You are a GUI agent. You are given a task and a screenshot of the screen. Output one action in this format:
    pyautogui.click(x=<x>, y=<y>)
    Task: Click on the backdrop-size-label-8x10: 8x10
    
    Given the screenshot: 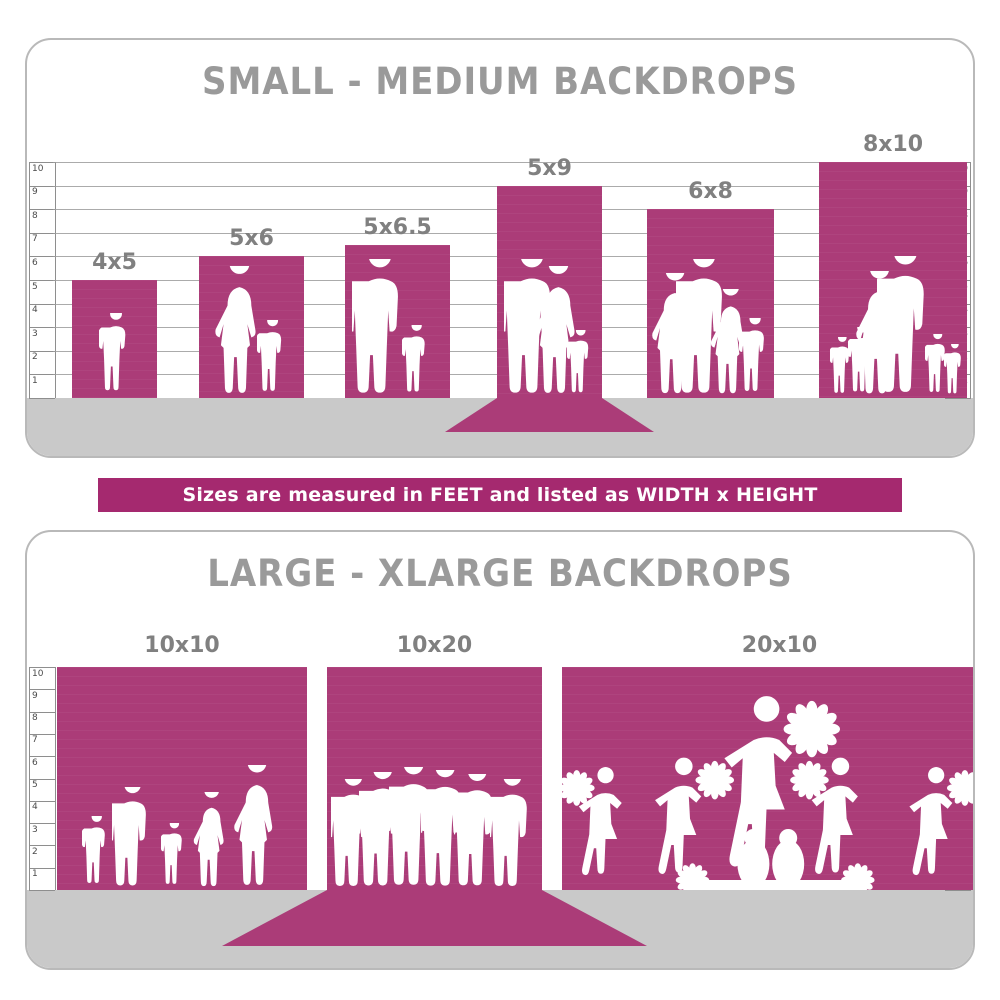 What is the action you would take?
    pyautogui.click(x=893, y=144)
    